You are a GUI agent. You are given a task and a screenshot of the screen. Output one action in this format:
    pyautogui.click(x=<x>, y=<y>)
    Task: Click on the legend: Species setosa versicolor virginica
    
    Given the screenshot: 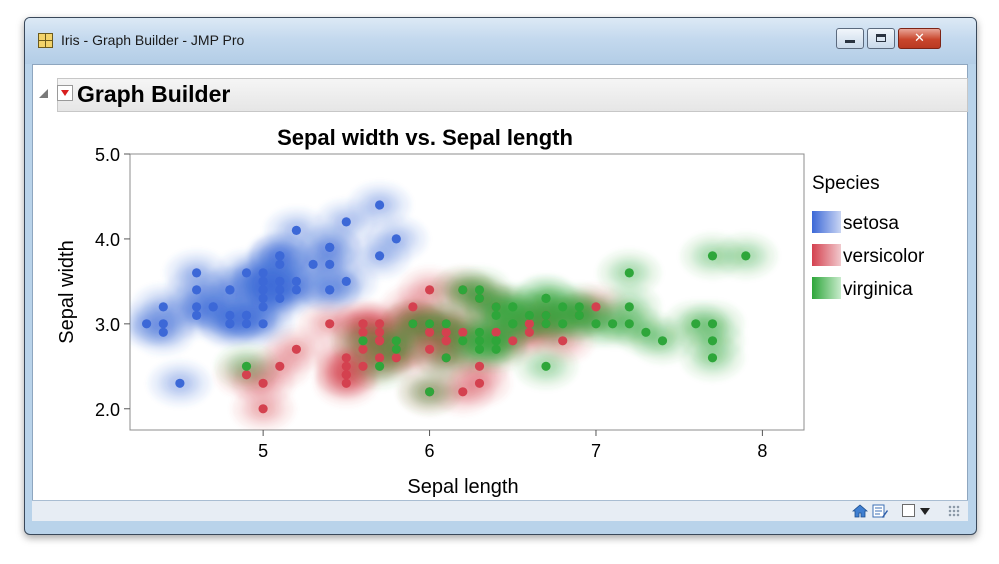 What is the action you would take?
    pyautogui.click(x=868, y=236)
    